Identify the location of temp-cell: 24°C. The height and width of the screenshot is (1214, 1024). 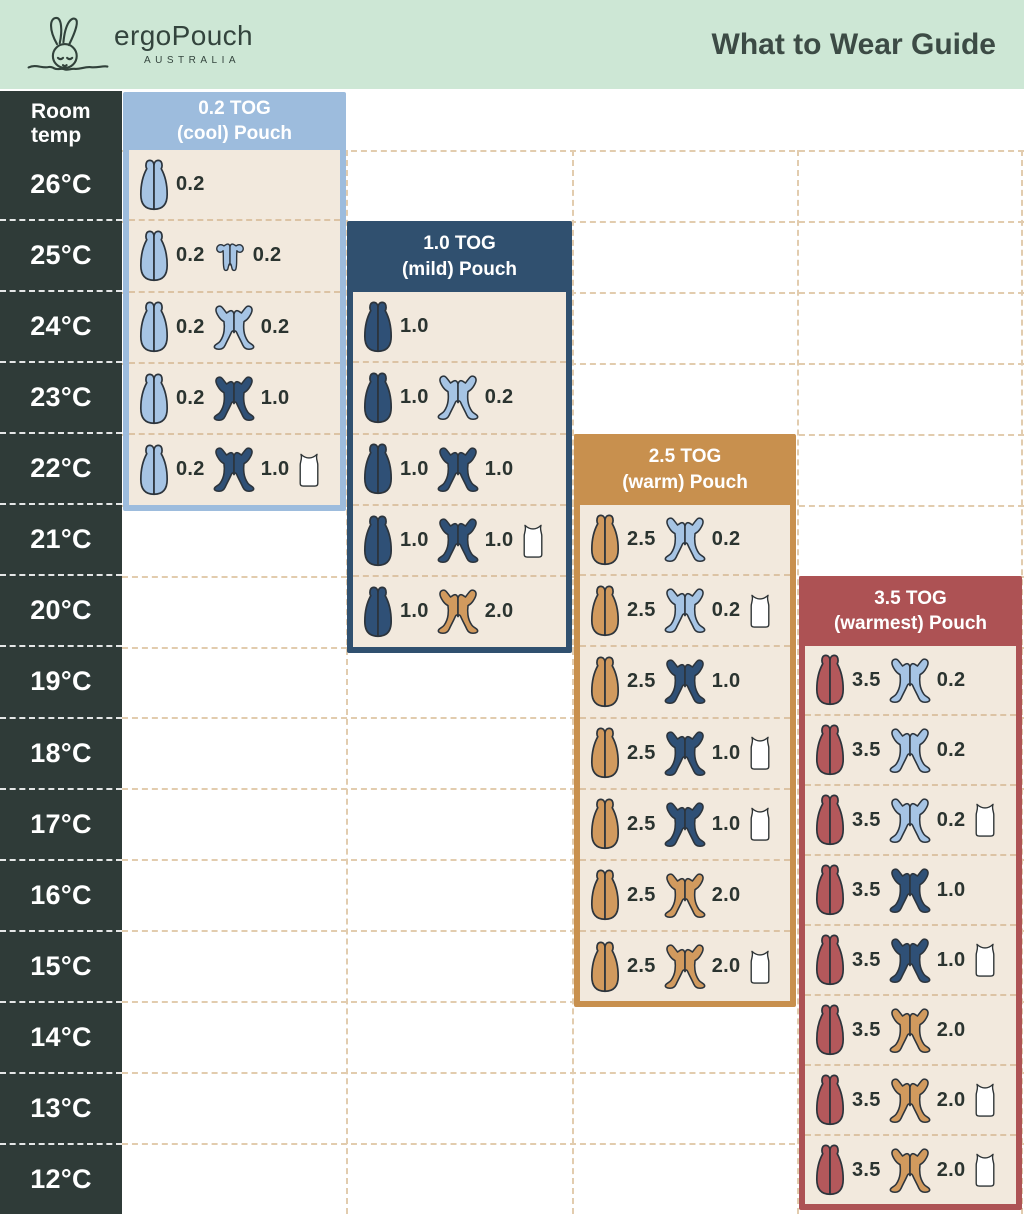
(61, 325).